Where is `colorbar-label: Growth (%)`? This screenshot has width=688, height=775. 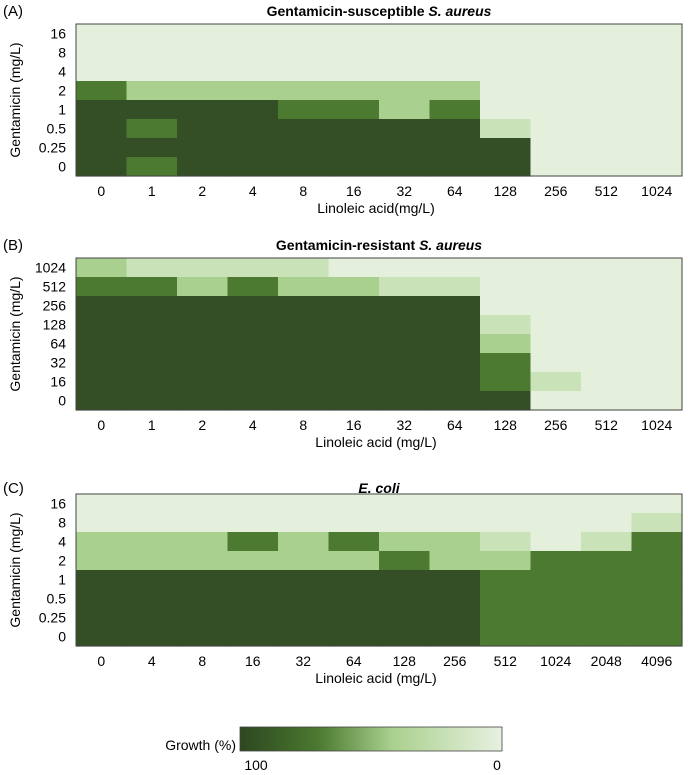 colorbar-label: Growth (%) is located at coordinates (200, 745).